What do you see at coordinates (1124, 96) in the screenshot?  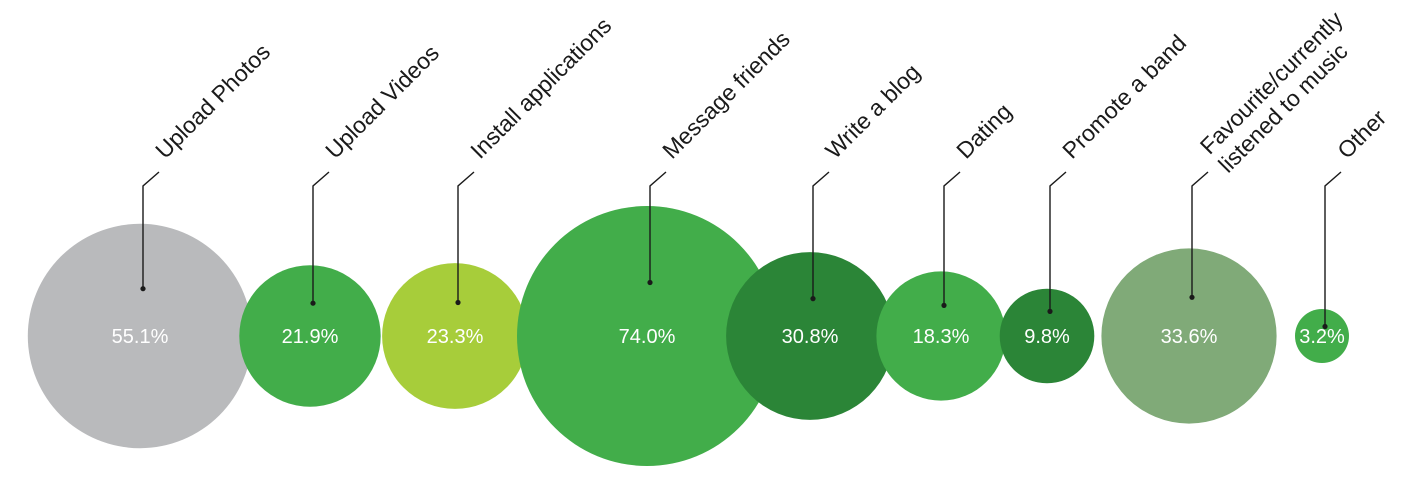 I see `category-label: Promote a band` at bounding box center [1124, 96].